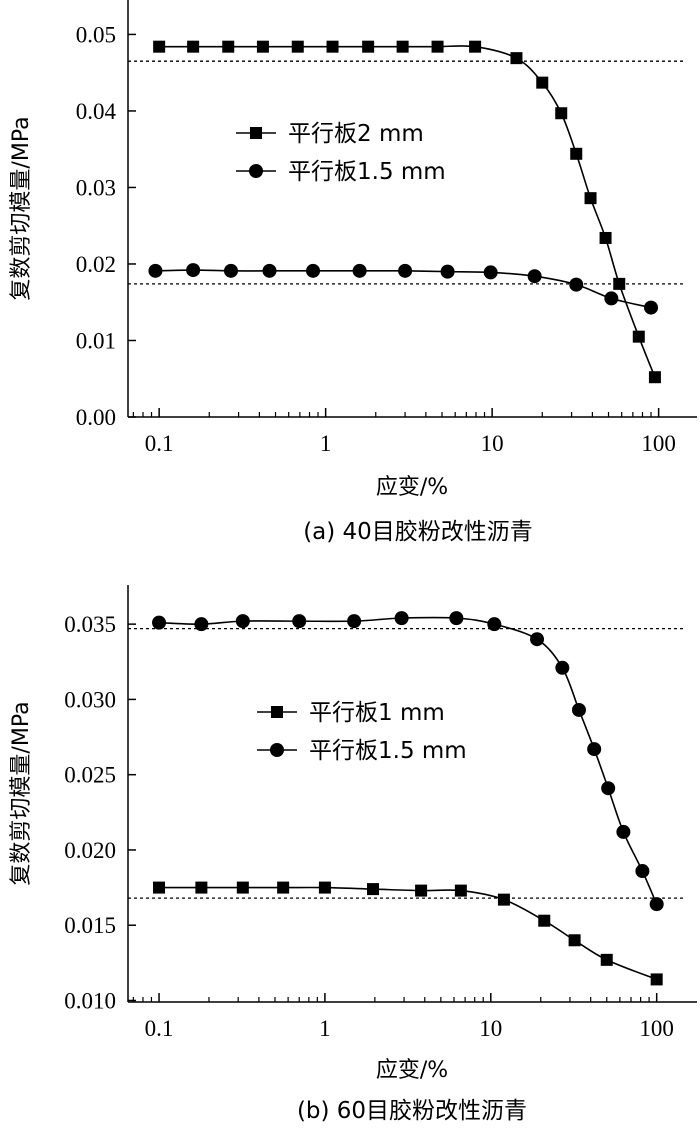 The height and width of the screenshot is (1130, 700). Describe the element at coordinates (412, 1111) in the screenshot. I see `panel-caption: (b) 60目胶粉改性沥青` at that location.